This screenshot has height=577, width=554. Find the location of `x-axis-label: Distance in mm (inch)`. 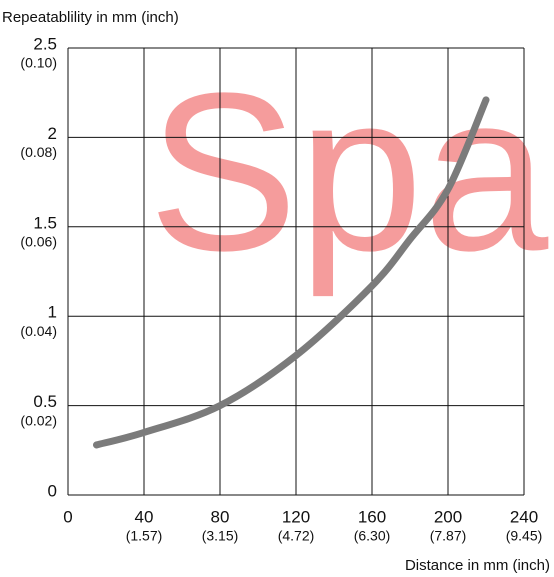

x-axis-label: Distance in mm (inch) is located at coordinates (477, 565).